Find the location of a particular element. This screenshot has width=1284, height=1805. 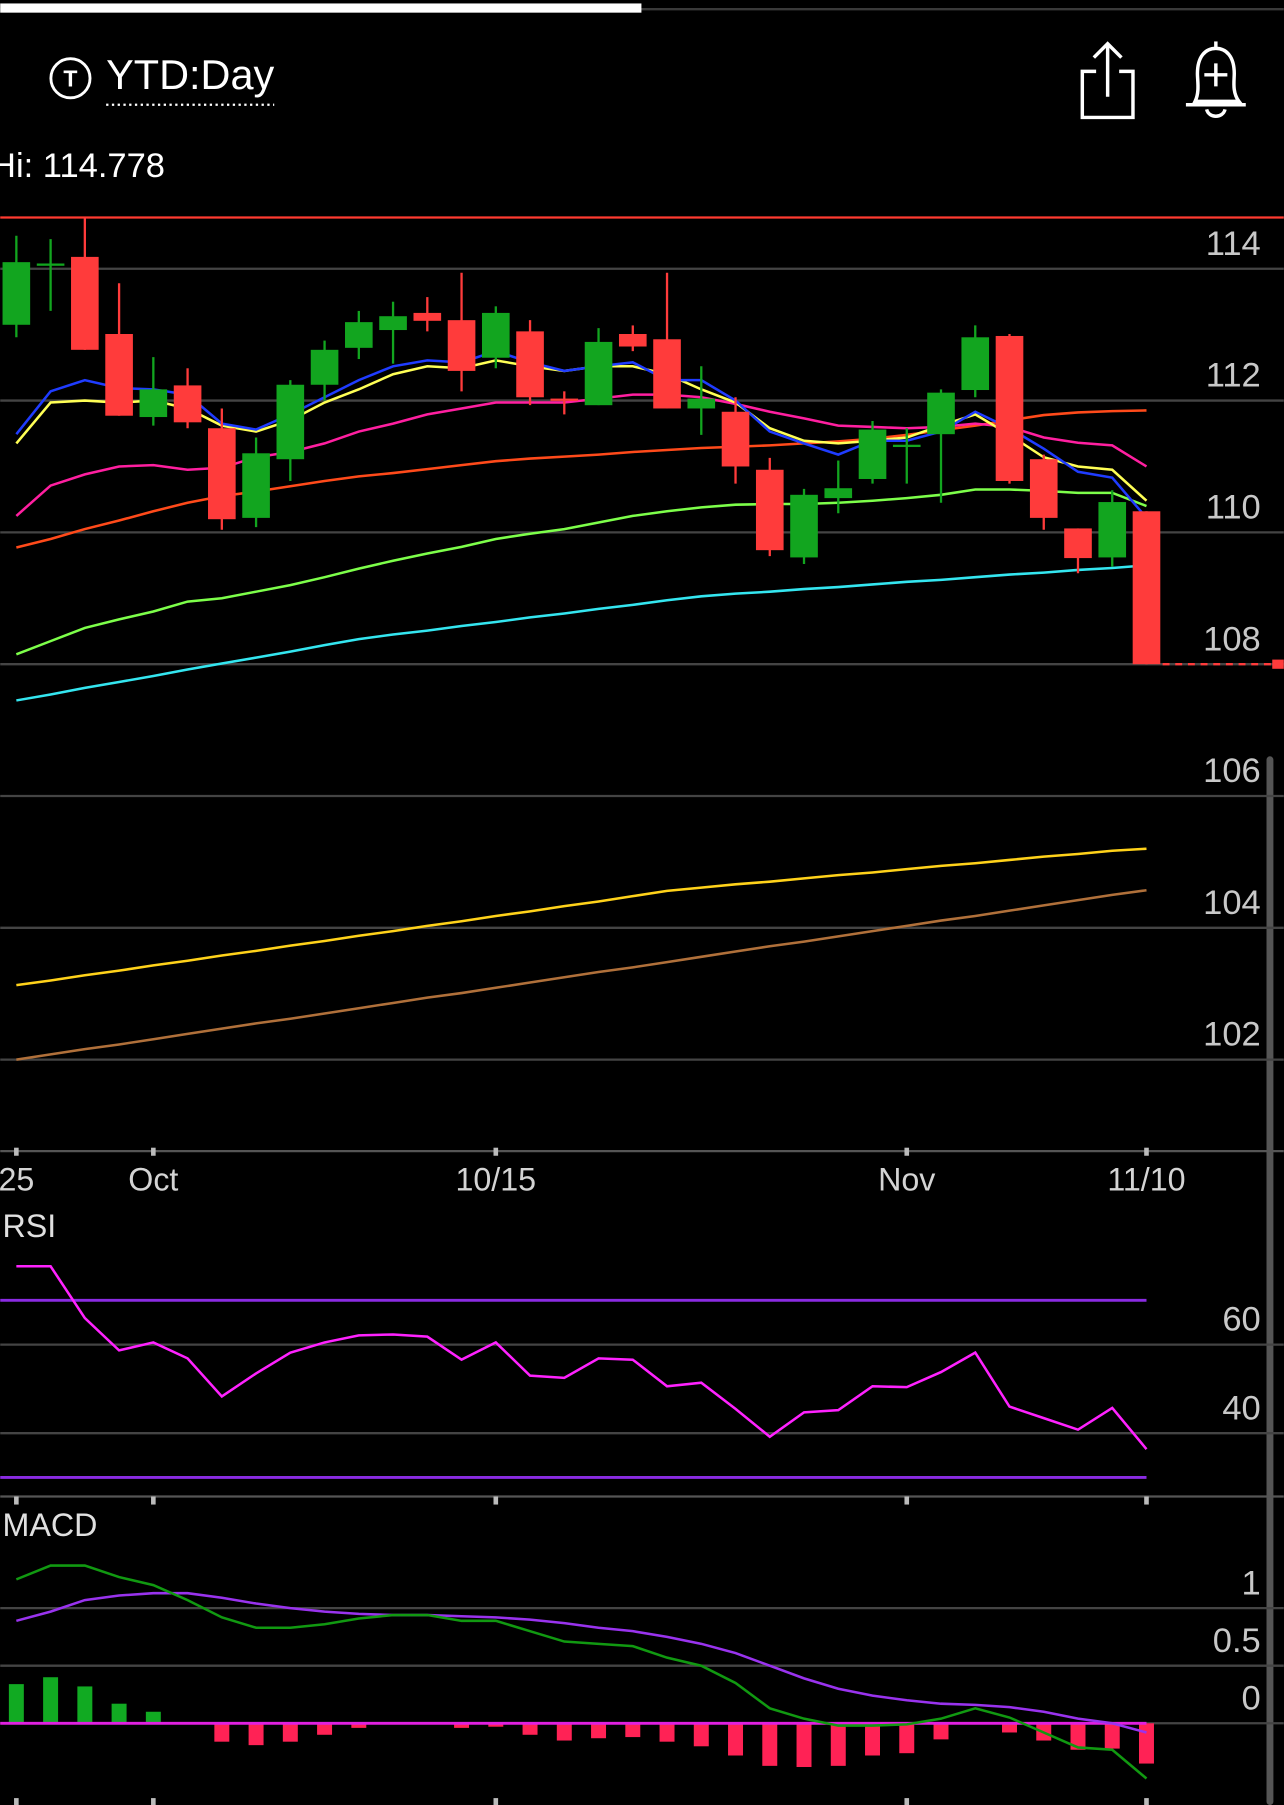

range-icon-letter: T is located at coordinates (70, 79).